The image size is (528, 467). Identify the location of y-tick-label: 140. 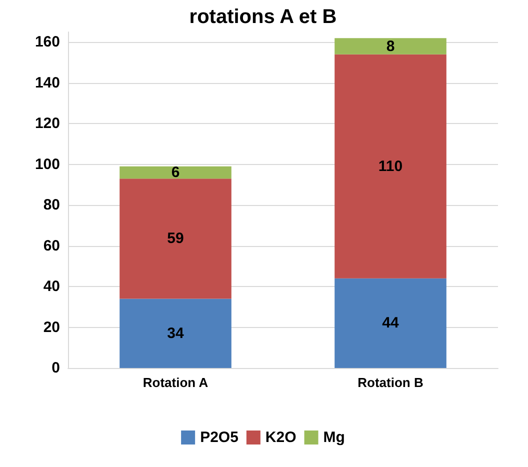
(47, 83).